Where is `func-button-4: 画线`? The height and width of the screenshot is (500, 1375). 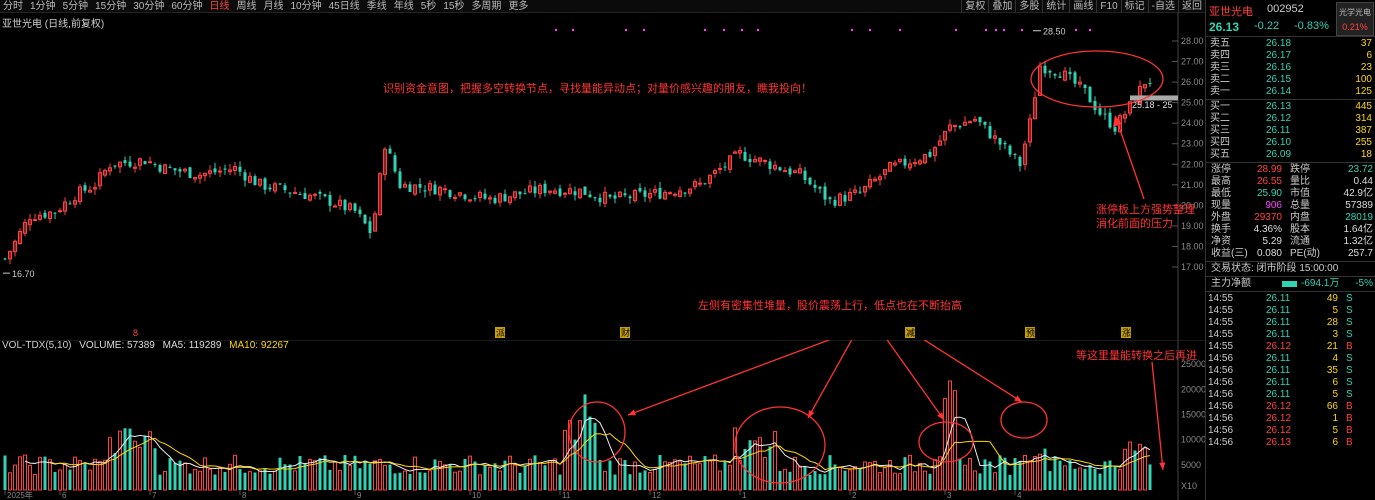
func-button-4: 画线 is located at coordinates (1082, 6).